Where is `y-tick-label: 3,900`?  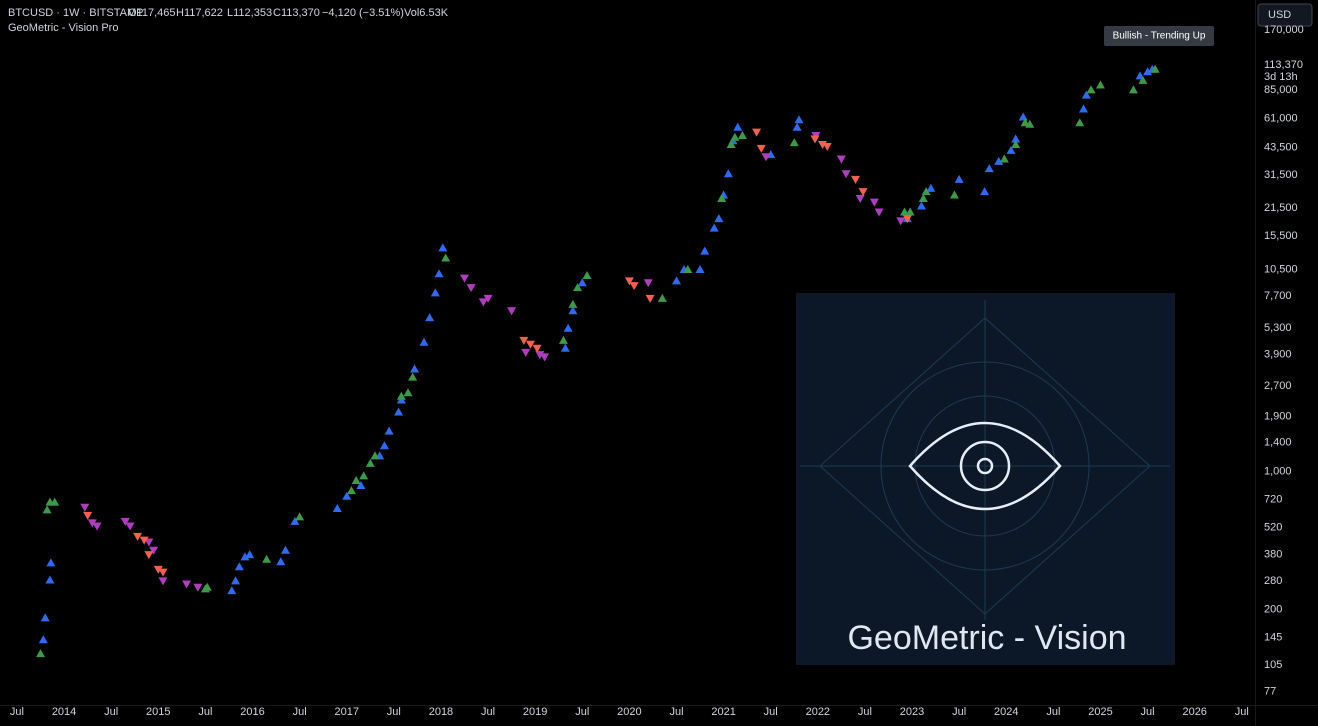 y-tick-label: 3,900 is located at coordinates (1278, 355).